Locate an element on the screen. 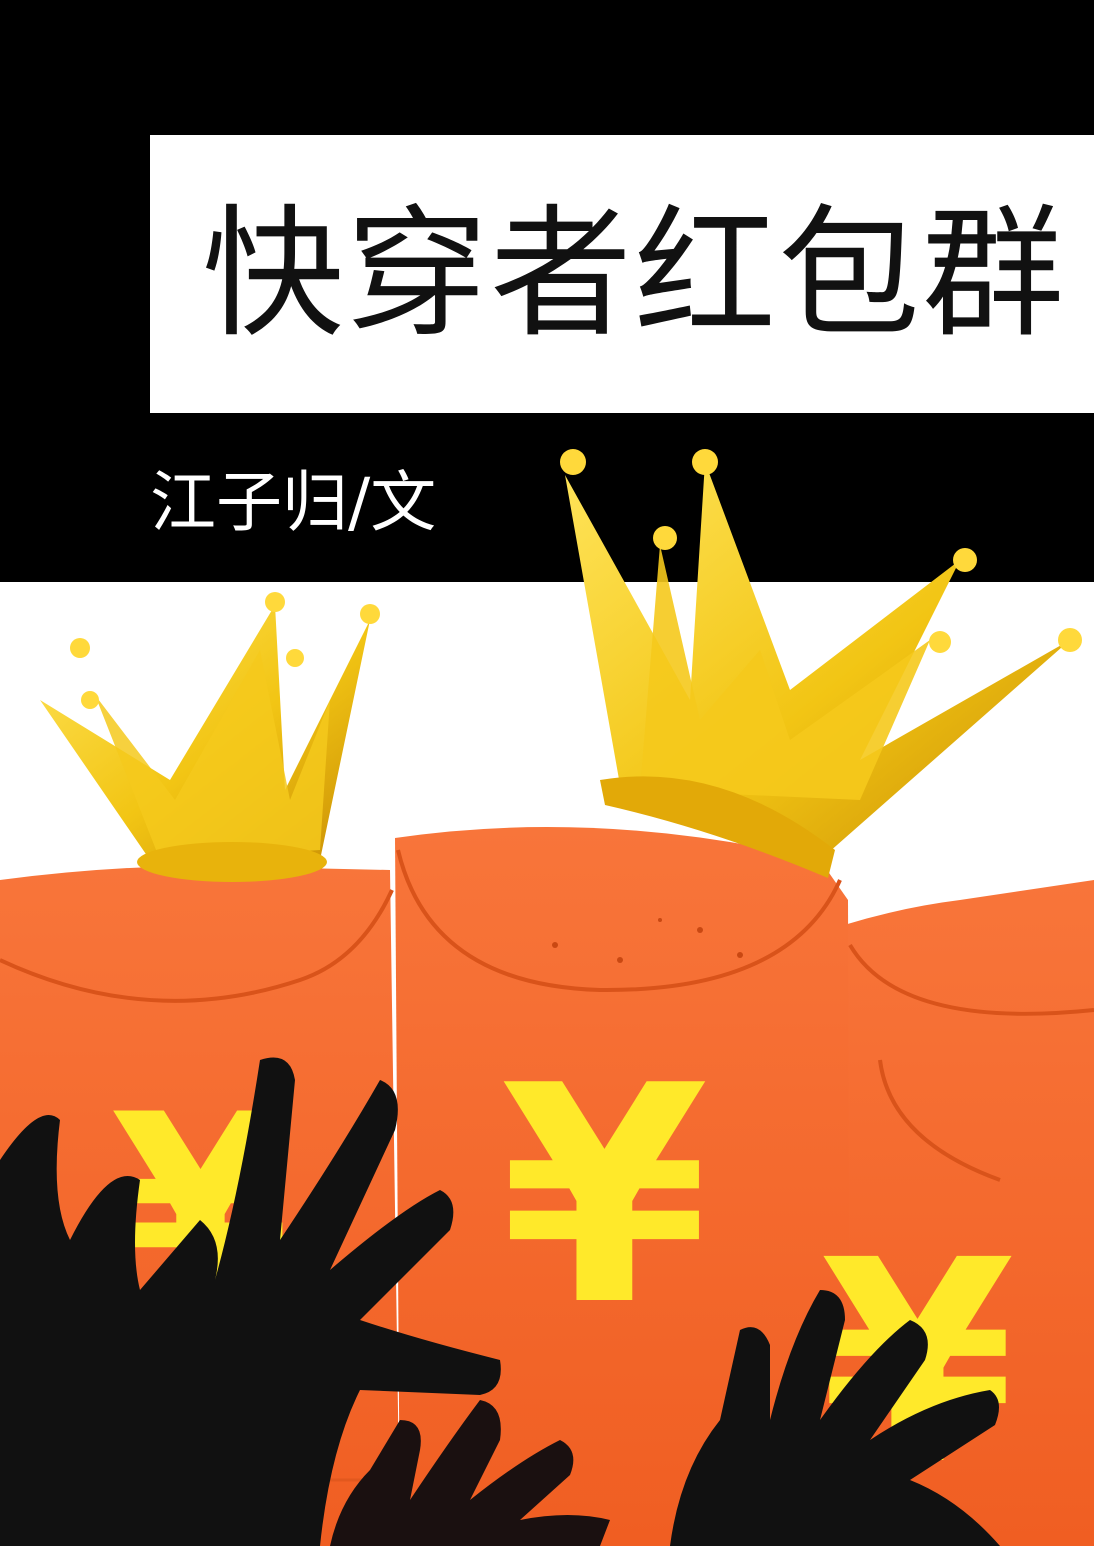 This screenshot has height=1546, width=1094. yuan-symbol: ¥ is located at coordinates (604, 1196).